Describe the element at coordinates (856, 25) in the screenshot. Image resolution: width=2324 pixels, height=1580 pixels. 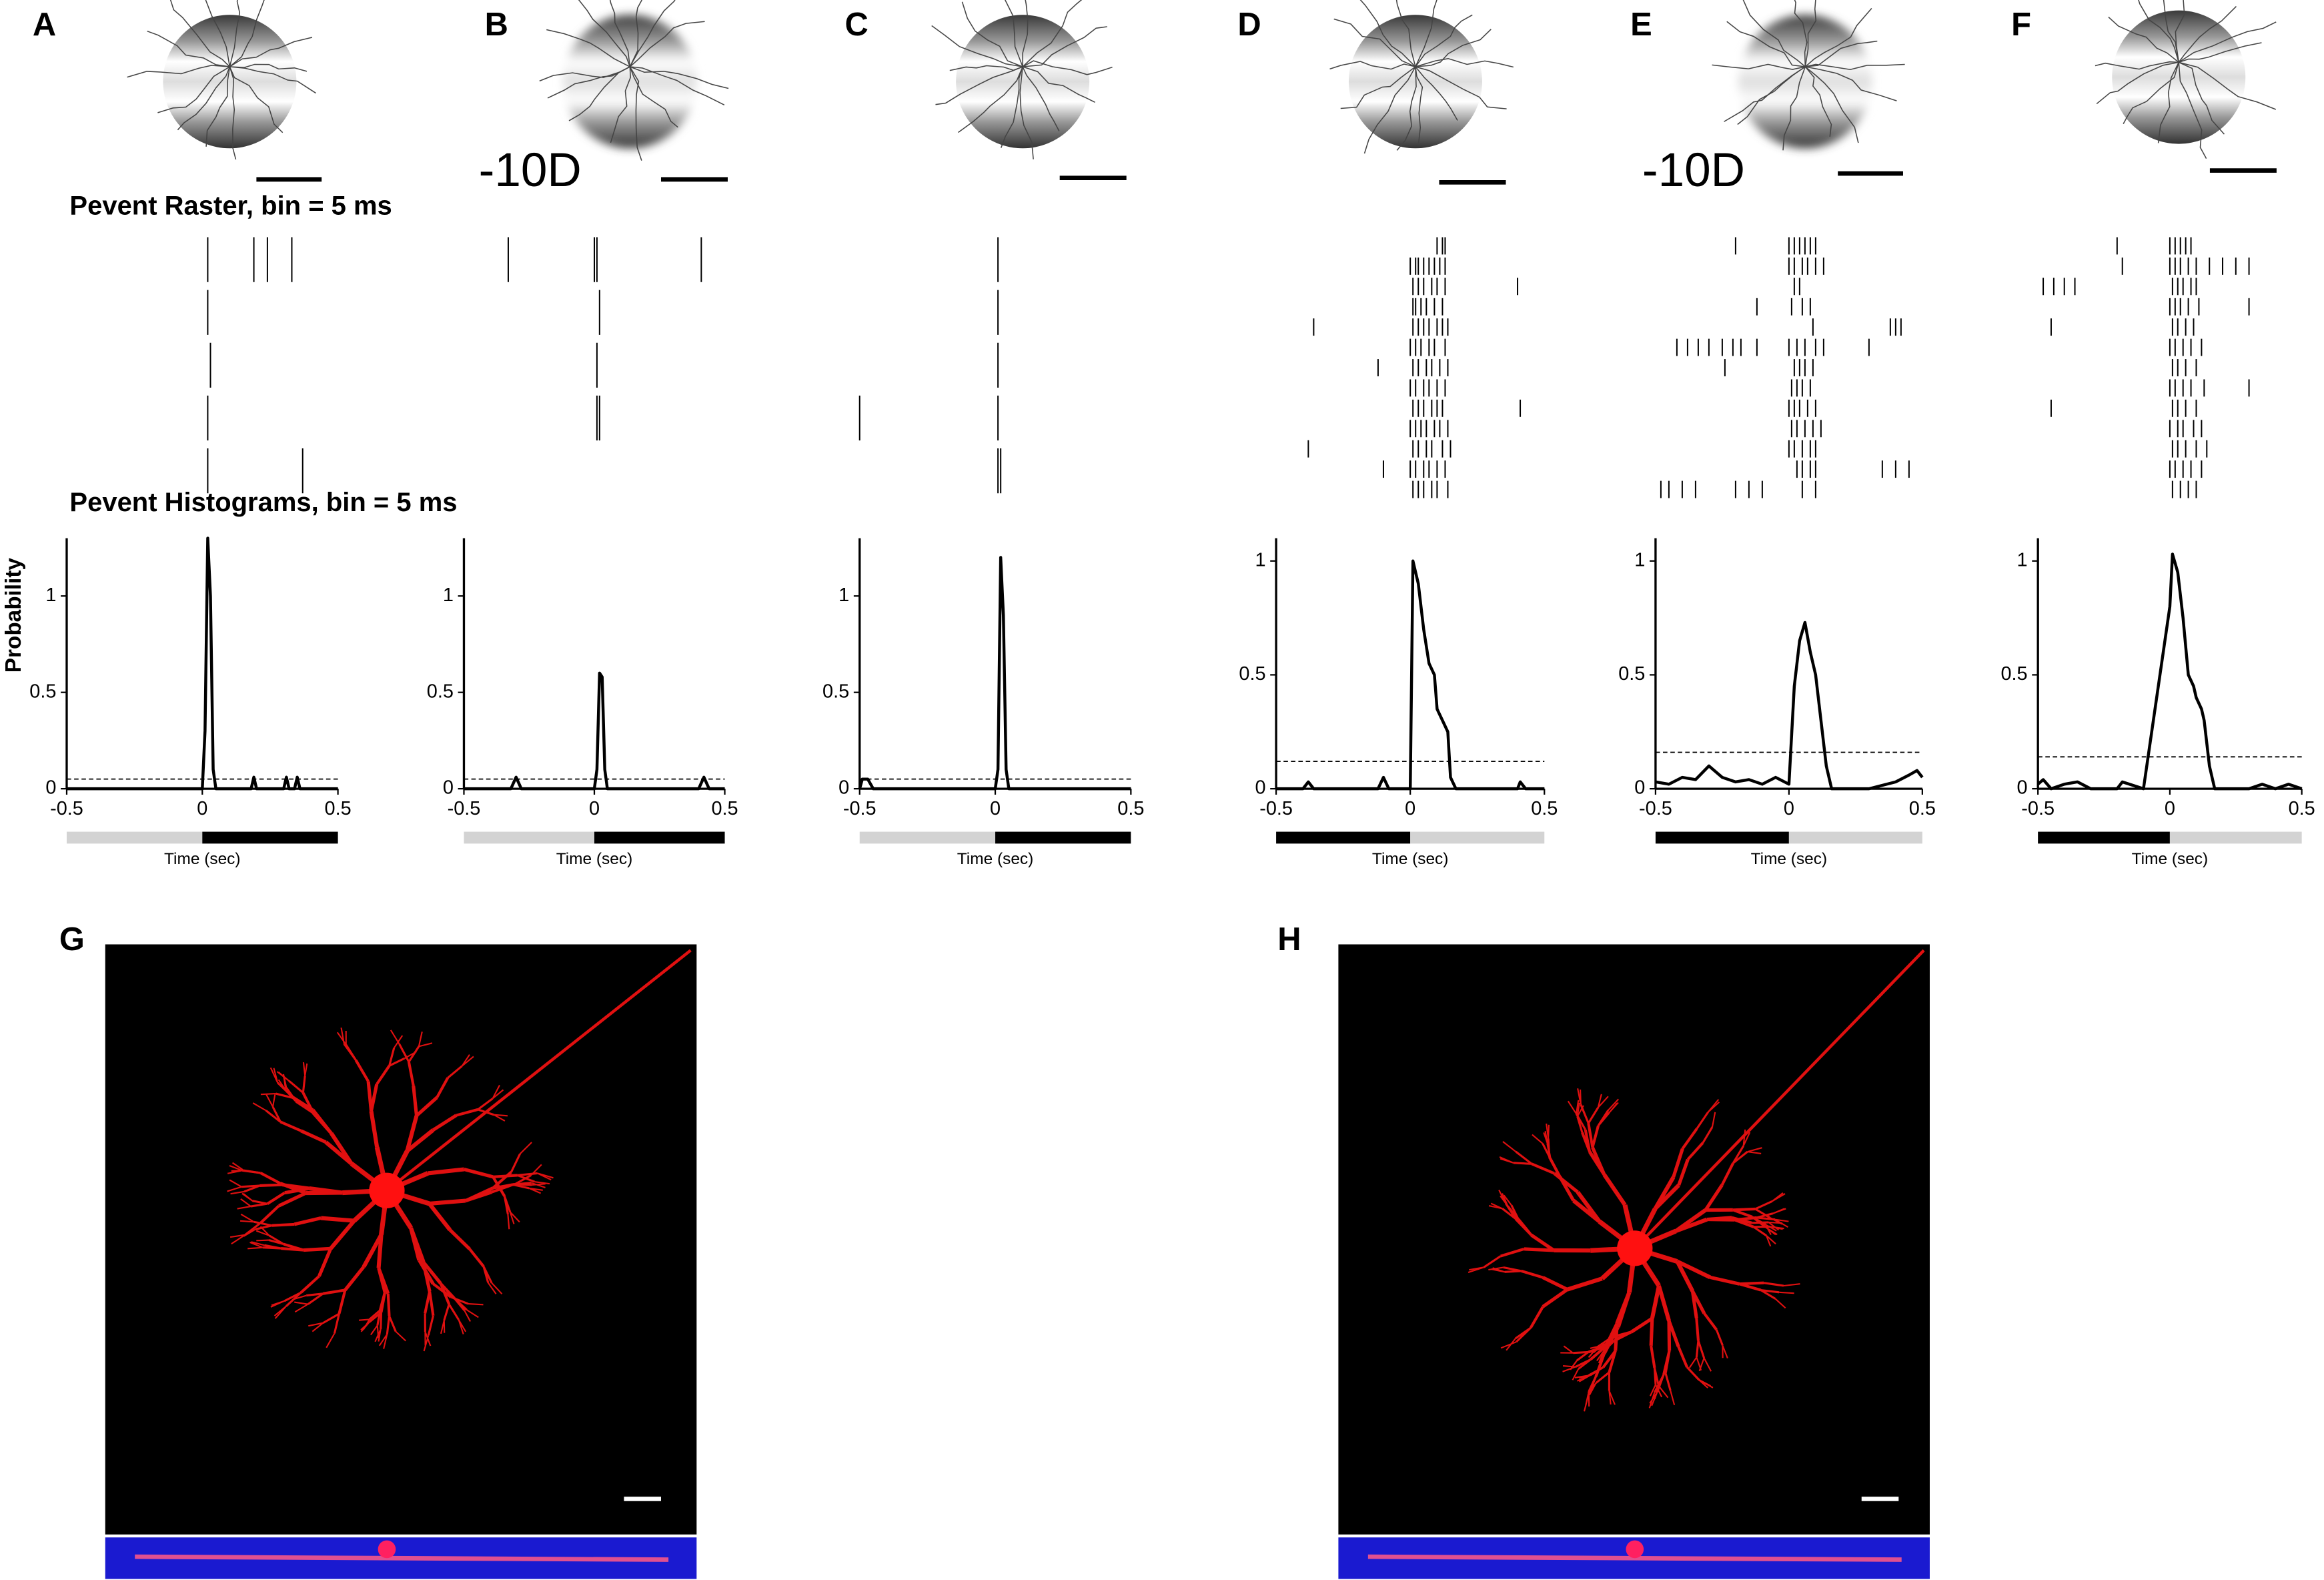
I see `panel-label: C` at that location.